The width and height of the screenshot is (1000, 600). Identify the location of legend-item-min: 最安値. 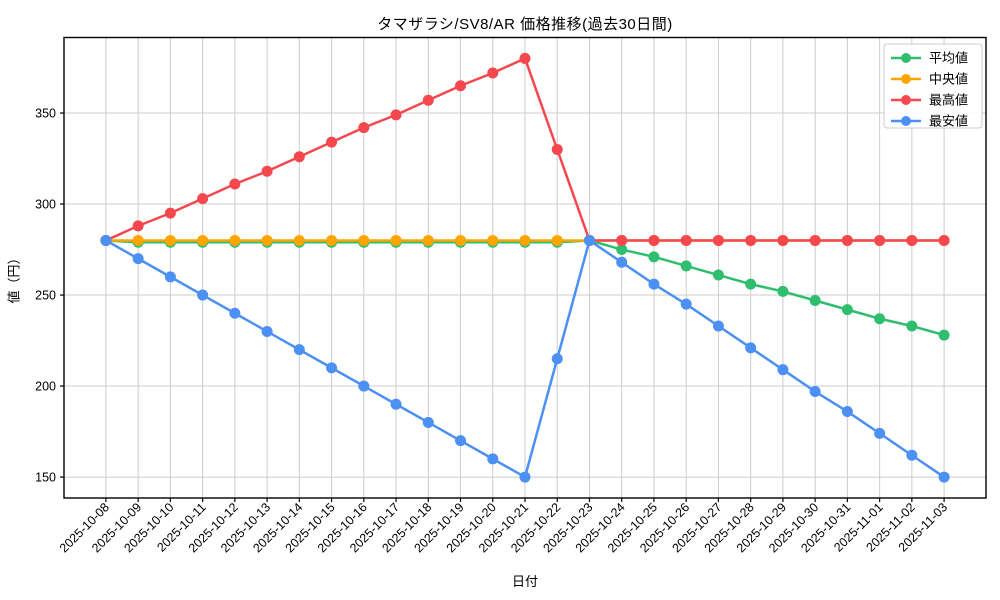
(929, 121).